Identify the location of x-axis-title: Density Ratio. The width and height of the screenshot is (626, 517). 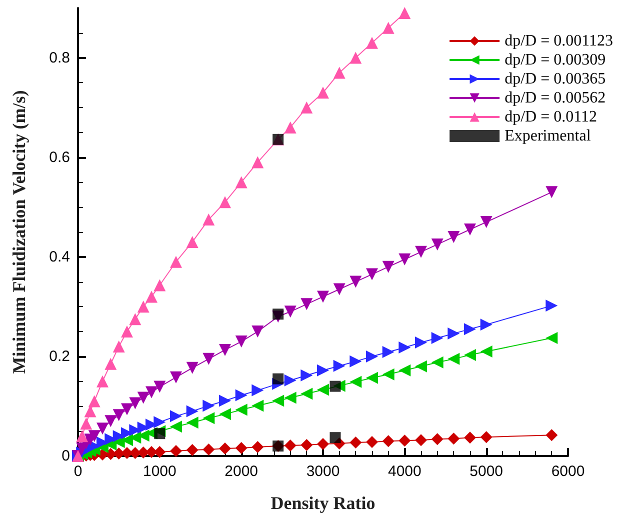
(323, 503).